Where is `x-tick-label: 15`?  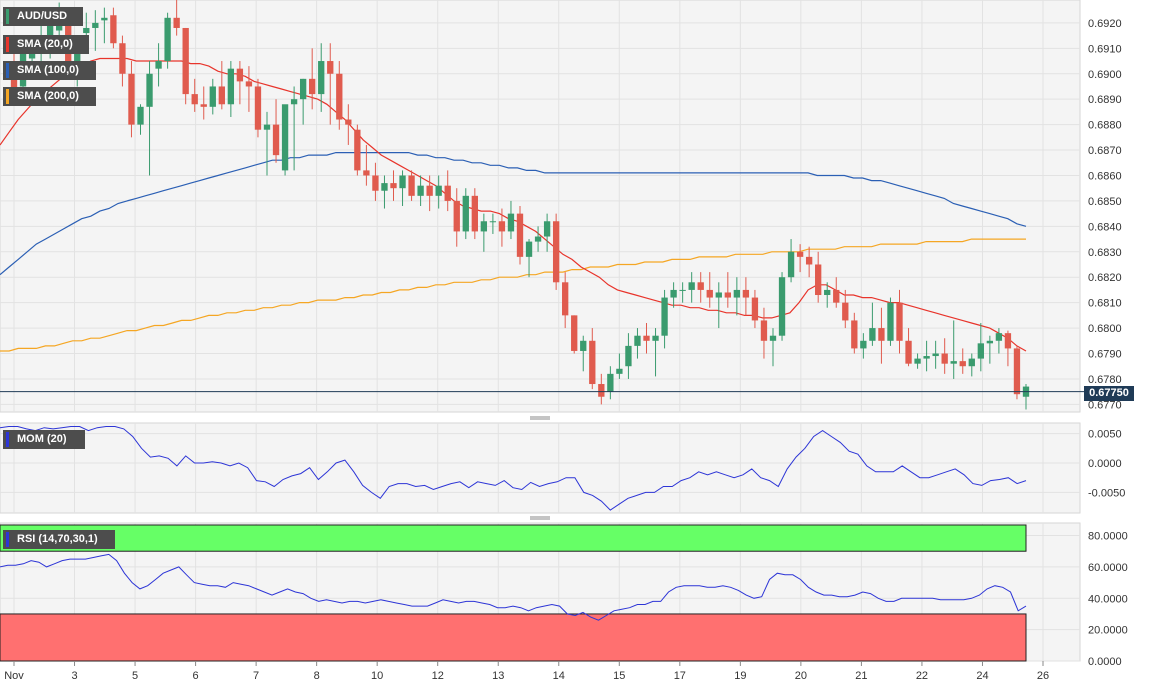 x-tick-label: 15 is located at coordinates (619, 676).